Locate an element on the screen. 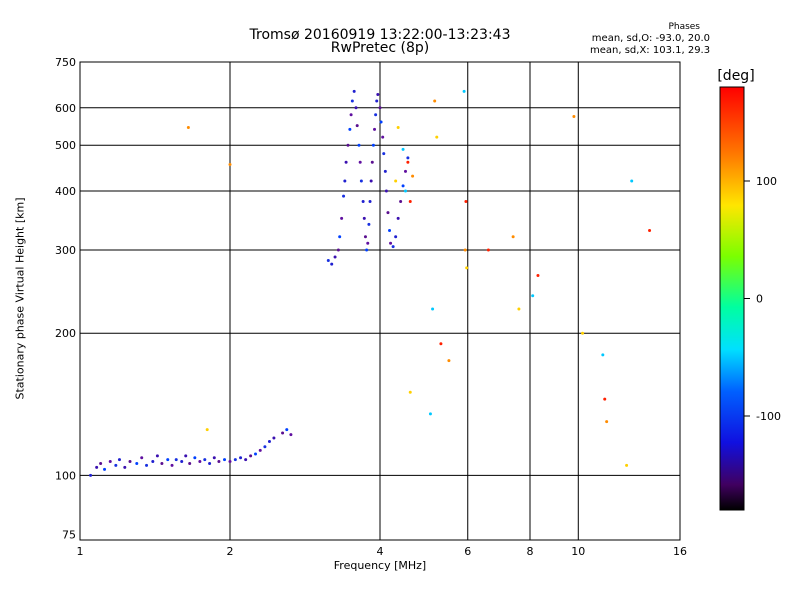  x-tick-label: 10 is located at coordinates (578, 551).